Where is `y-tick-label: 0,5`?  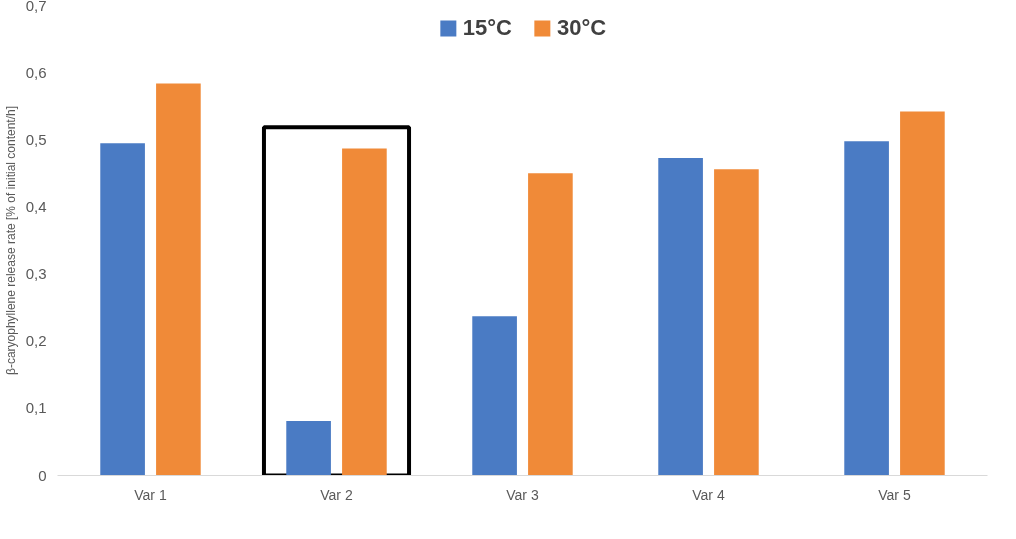
y-tick-label: 0,5 is located at coordinates (36, 139).